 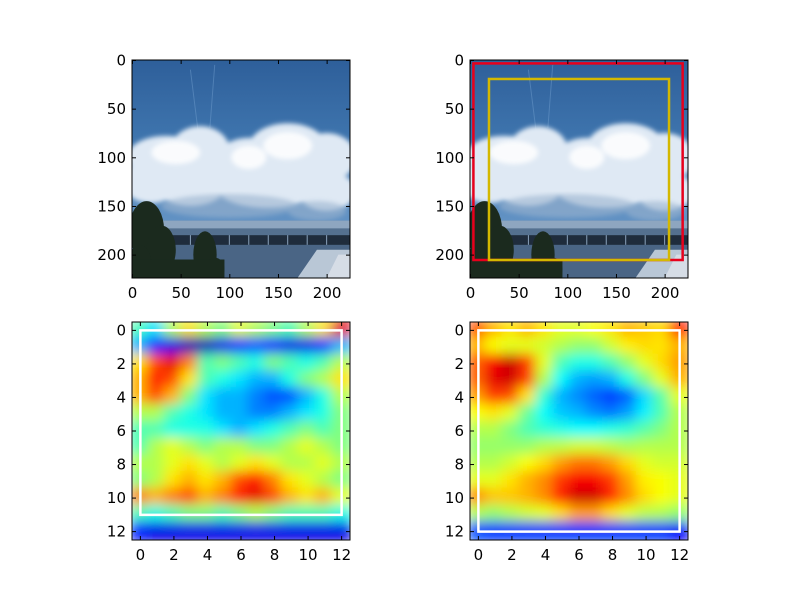 I want to click on x-tick-label: 0, so click(x=479, y=555).